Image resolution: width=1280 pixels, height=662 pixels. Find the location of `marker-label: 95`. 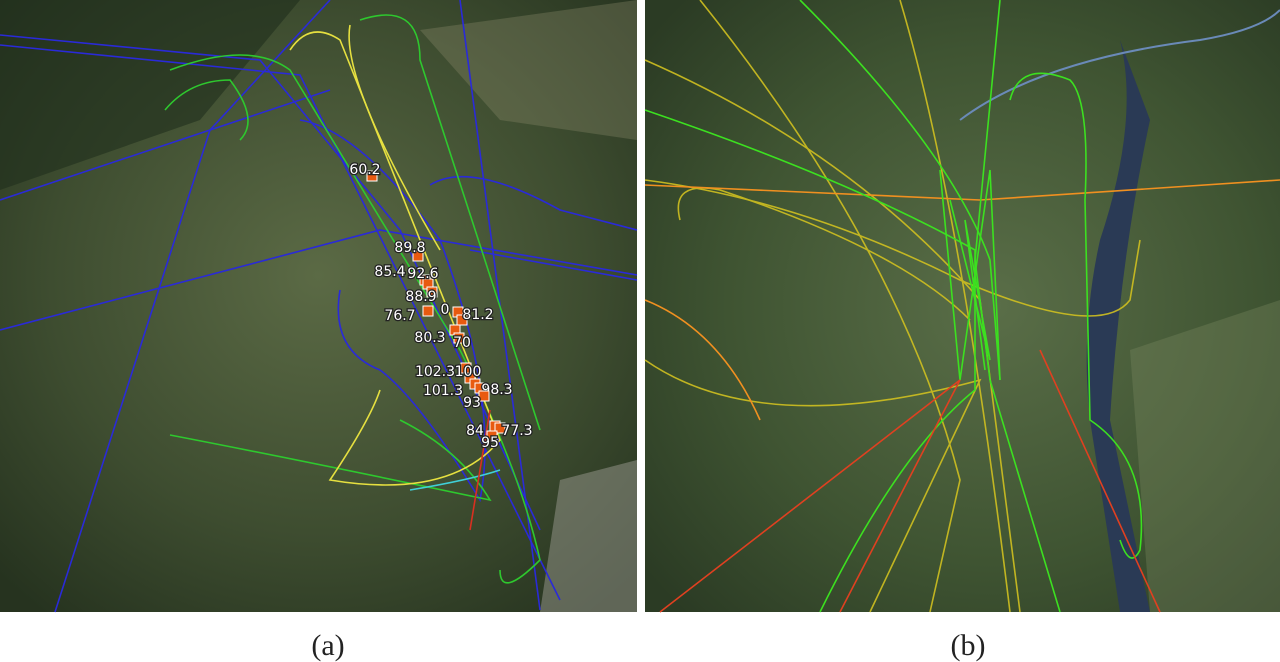

marker-label: 95 is located at coordinates (490, 443).